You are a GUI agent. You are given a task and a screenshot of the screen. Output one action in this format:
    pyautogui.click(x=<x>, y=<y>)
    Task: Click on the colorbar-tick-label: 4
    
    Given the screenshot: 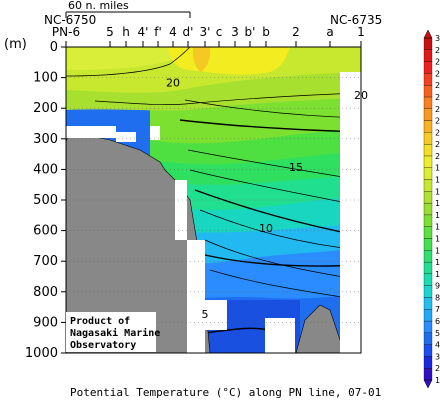 What is the action you would take?
    pyautogui.click(x=437, y=345)
    